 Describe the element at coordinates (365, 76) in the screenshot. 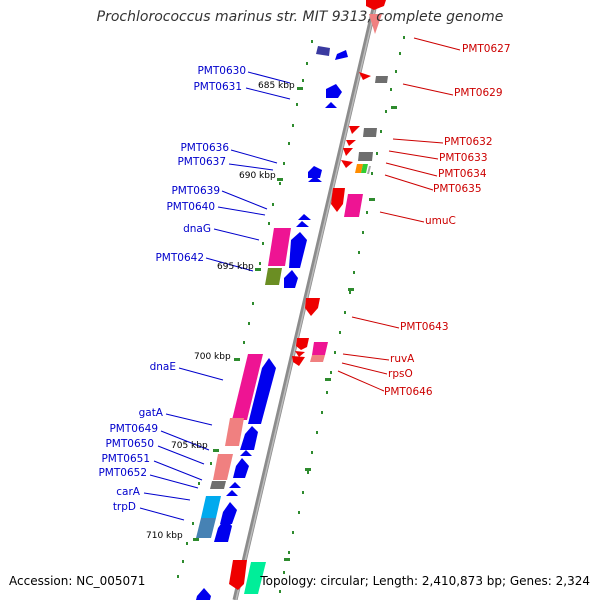

I see `gene-PMT0629a` at that location.